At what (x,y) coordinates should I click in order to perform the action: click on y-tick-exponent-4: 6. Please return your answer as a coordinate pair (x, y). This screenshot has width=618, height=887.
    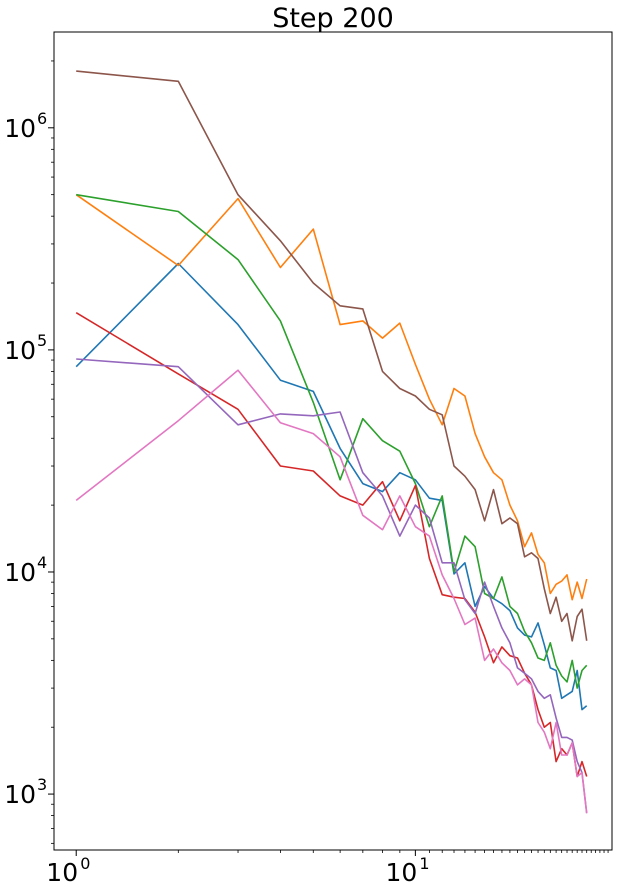
    Looking at the image, I should click on (42, 118).